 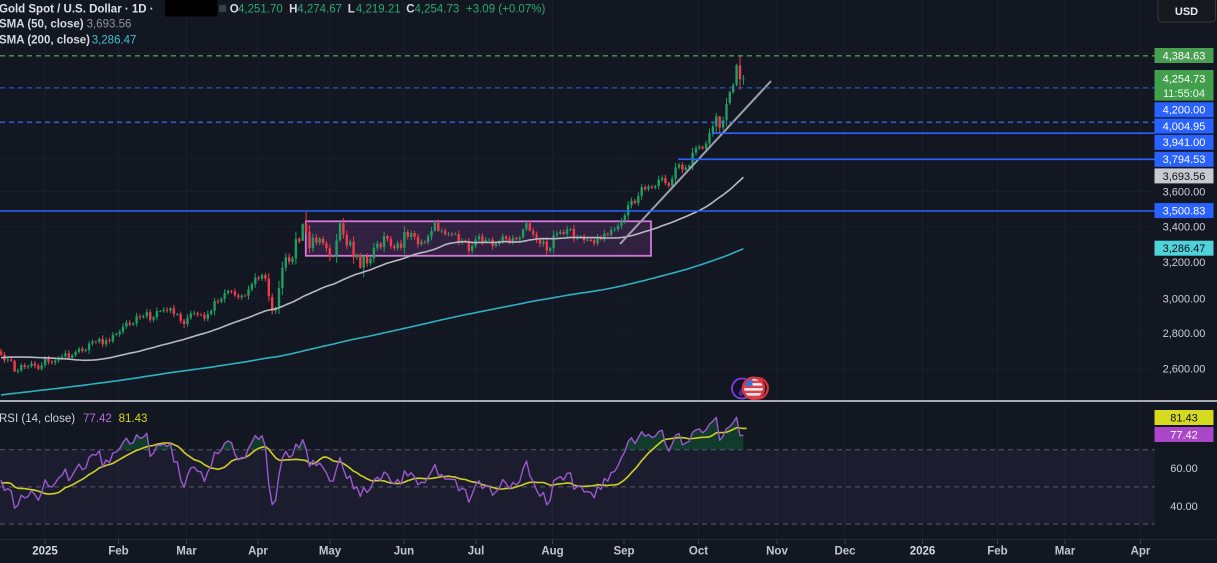 What do you see at coordinates (42, 24) in the screenshot?
I see `svg-text: SMA (50, close)` at bounding box center [42, 24].